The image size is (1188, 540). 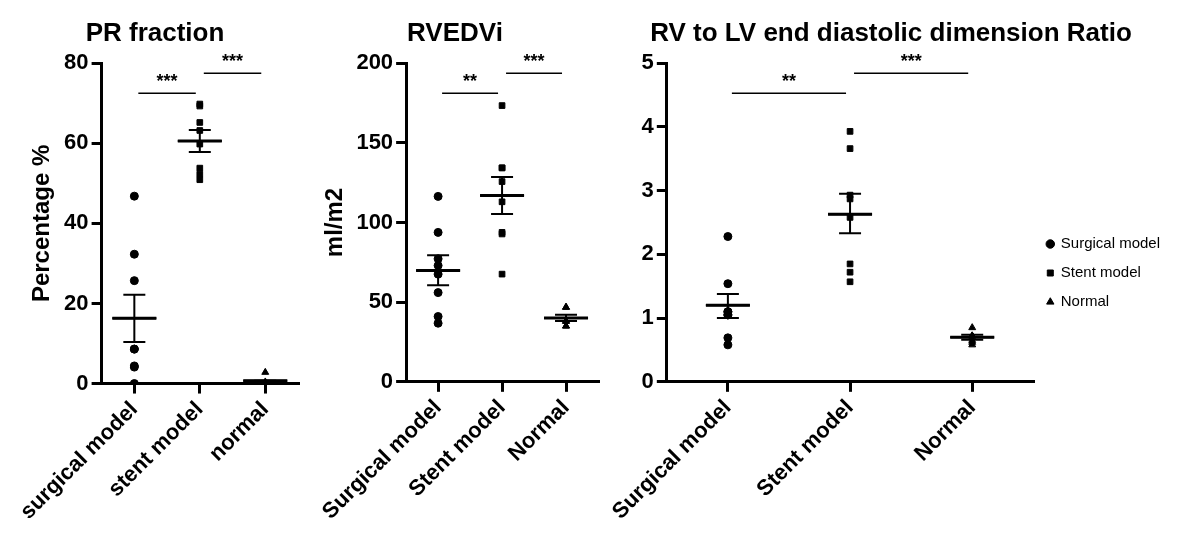 What do you see at coordinates (333, 222) in the screenshot?
I see `y-axis-title: ml/m2` at bounding box center [333, 222].